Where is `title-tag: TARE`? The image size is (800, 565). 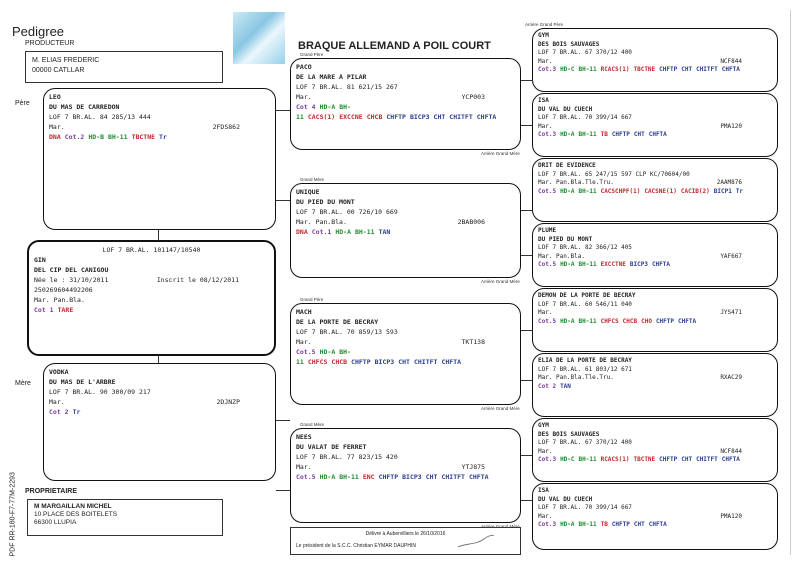
title-tag: TARE is located at coordinates (65, 310).